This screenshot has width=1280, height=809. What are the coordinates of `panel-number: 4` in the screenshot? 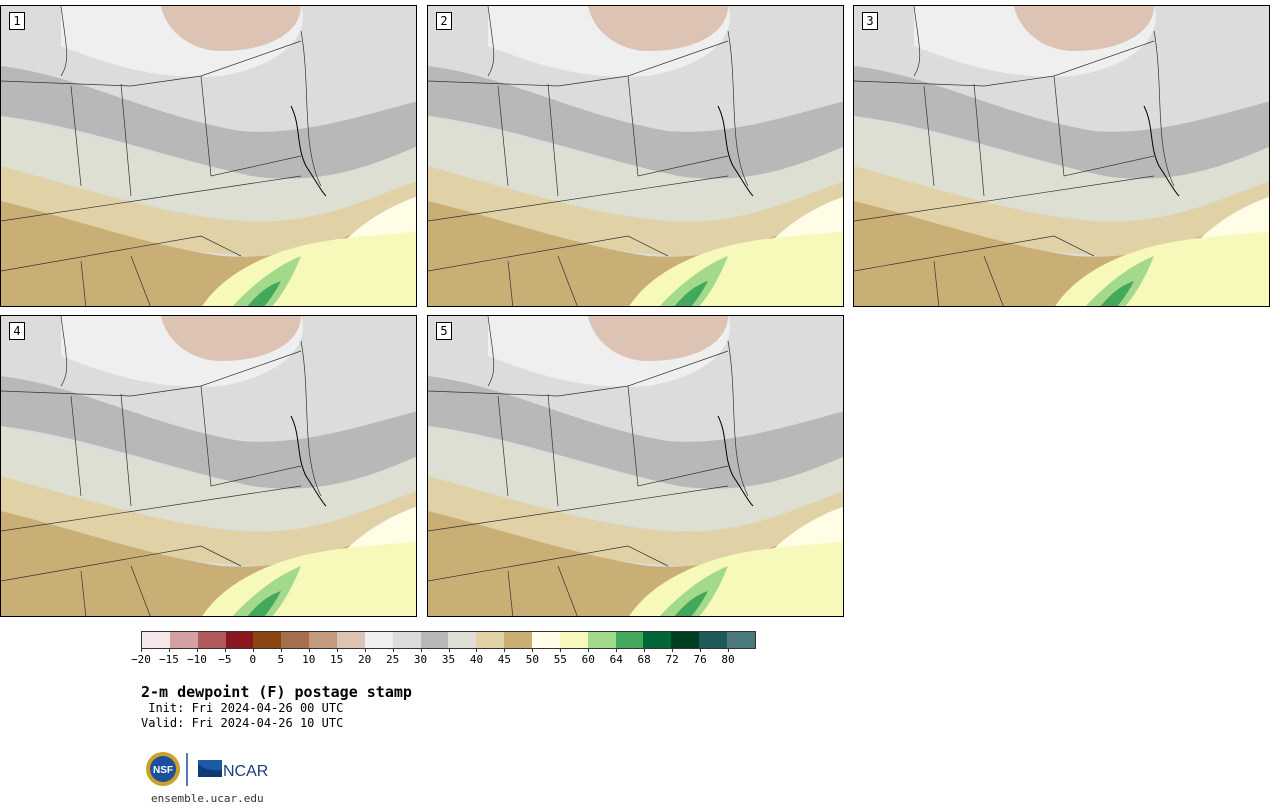 It's located at (17, 331).